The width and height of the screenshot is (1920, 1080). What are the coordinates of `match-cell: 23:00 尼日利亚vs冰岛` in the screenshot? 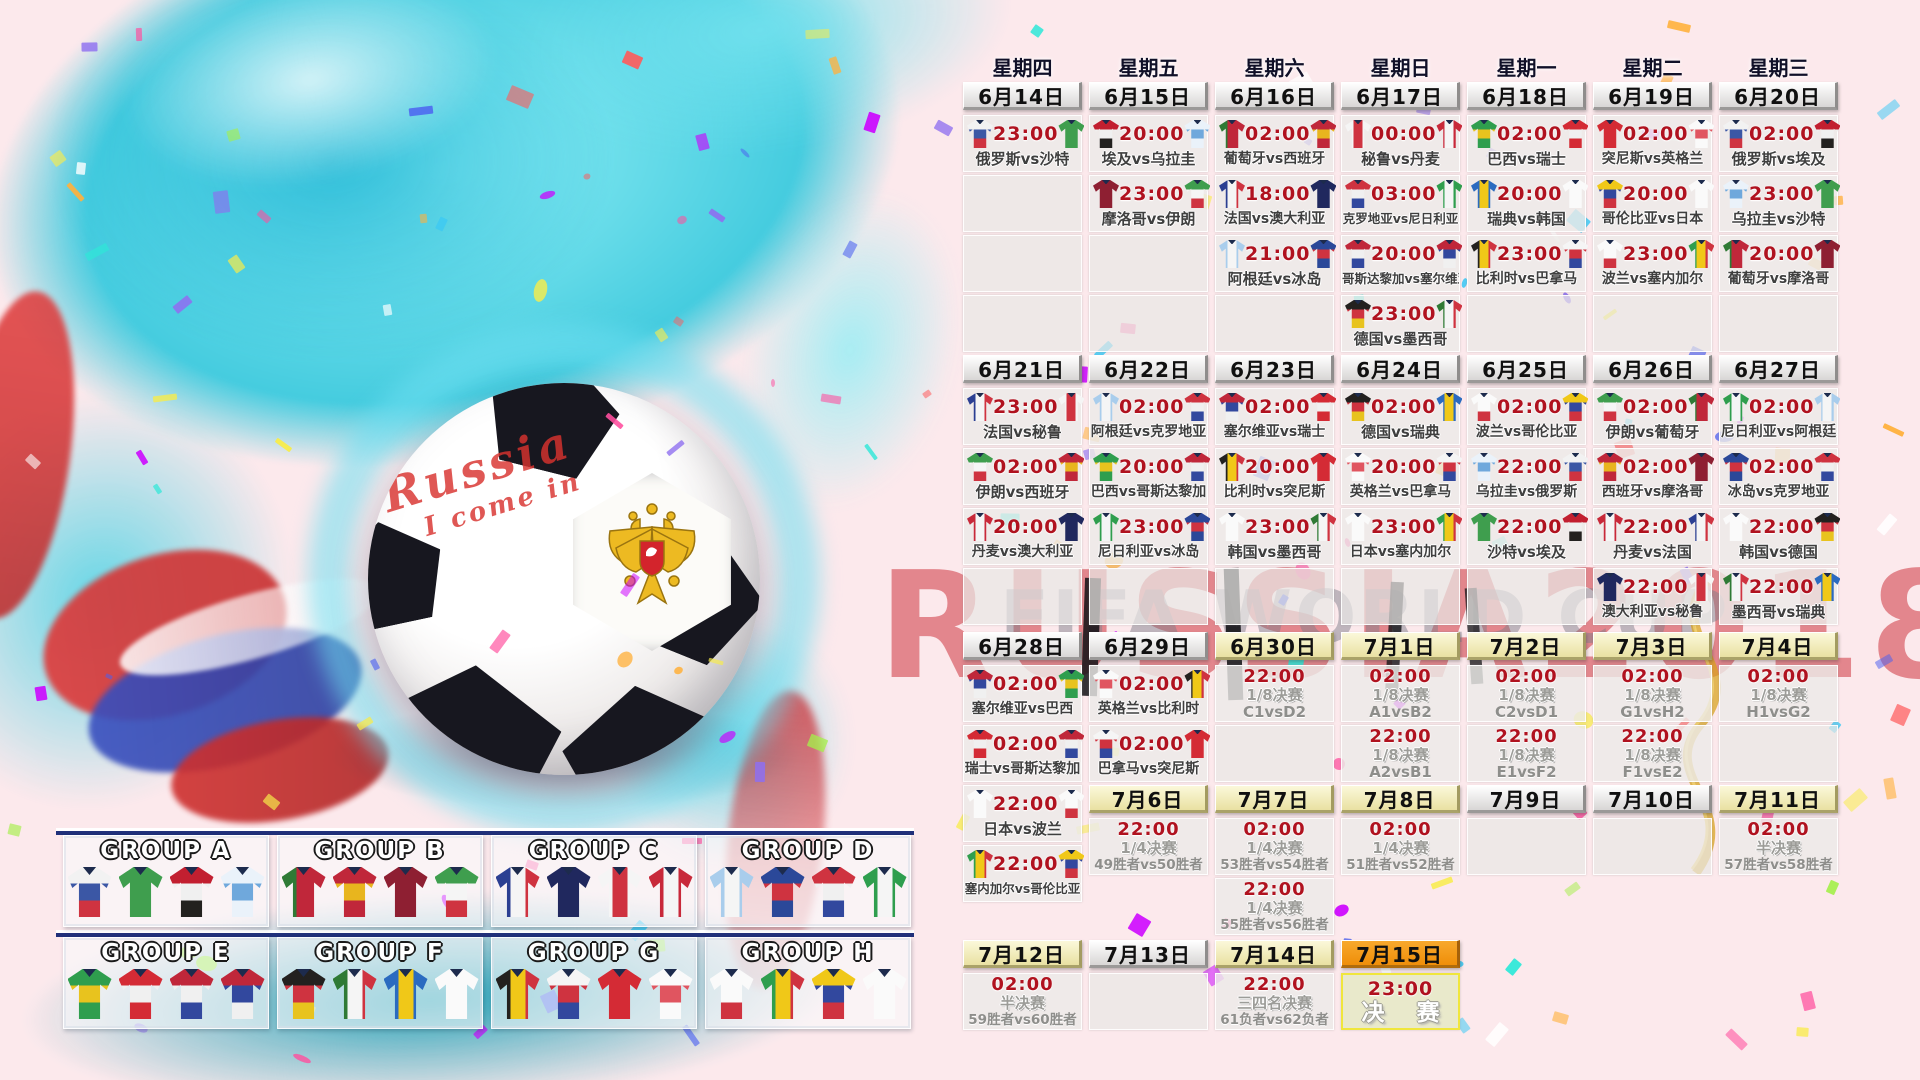 It's located at (1150, 536).